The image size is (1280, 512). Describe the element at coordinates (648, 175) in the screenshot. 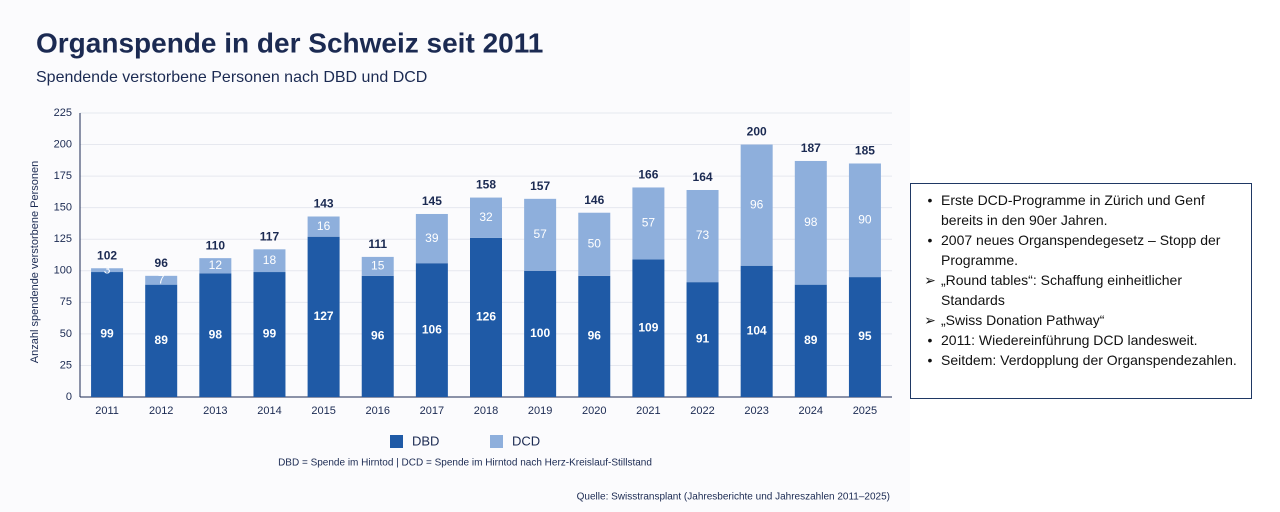

I see `total-label: 166` at that location.